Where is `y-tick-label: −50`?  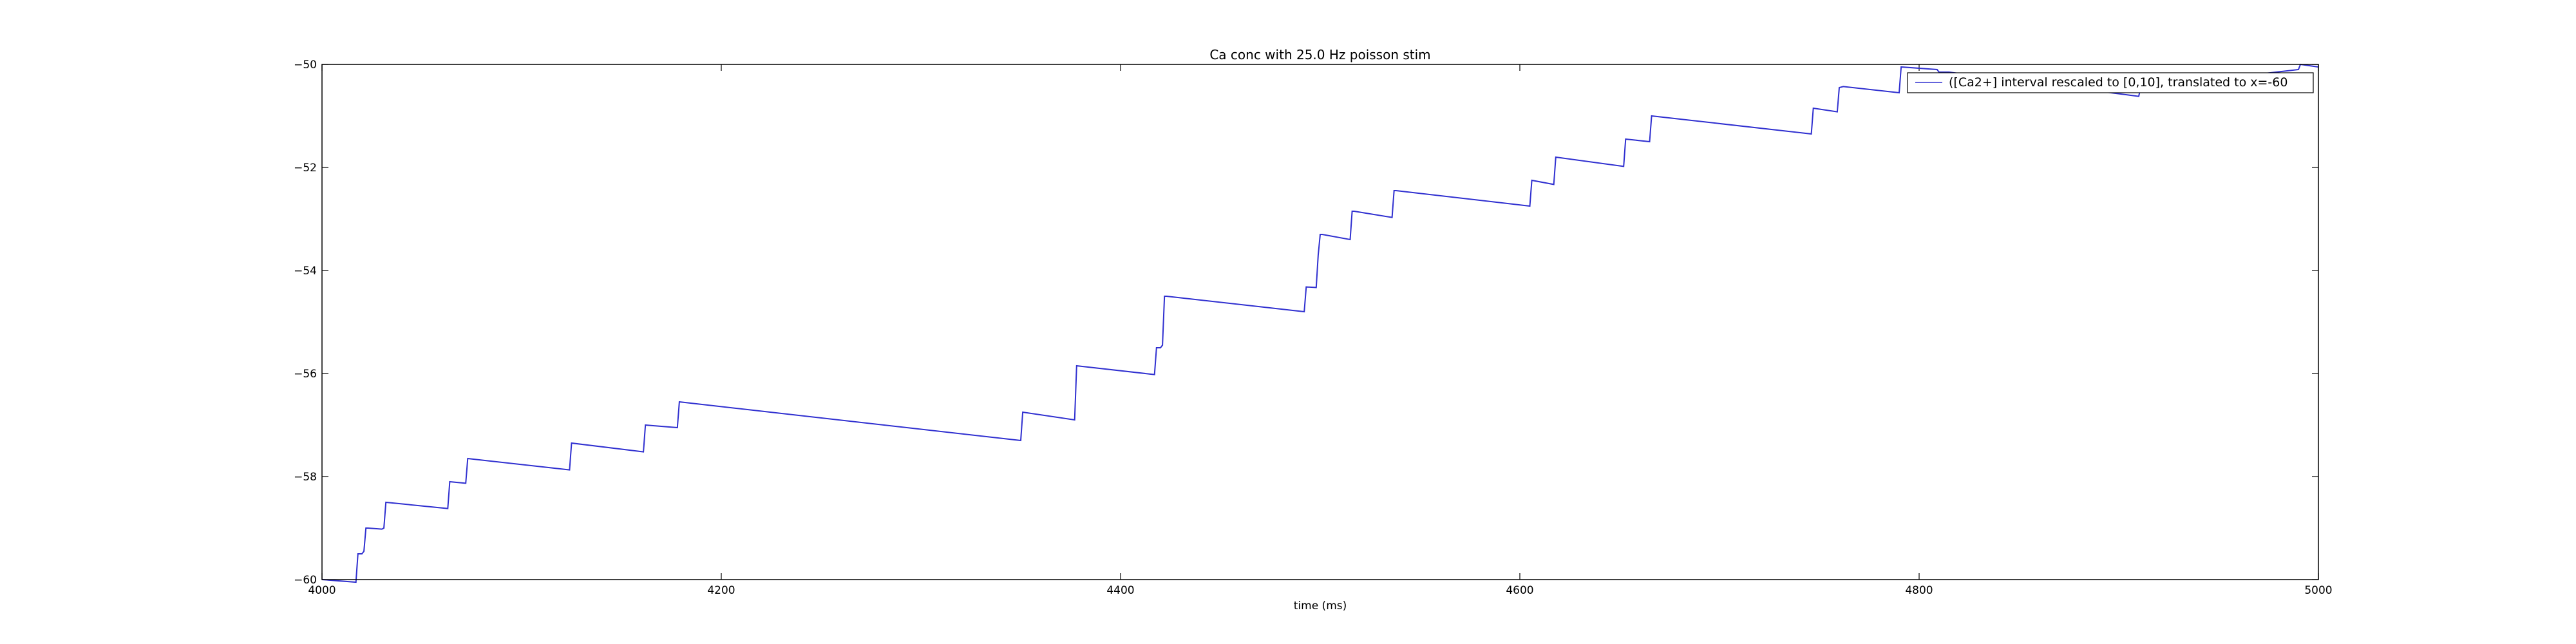
y-tick-label: −50 is located at coordinates (305, 65).